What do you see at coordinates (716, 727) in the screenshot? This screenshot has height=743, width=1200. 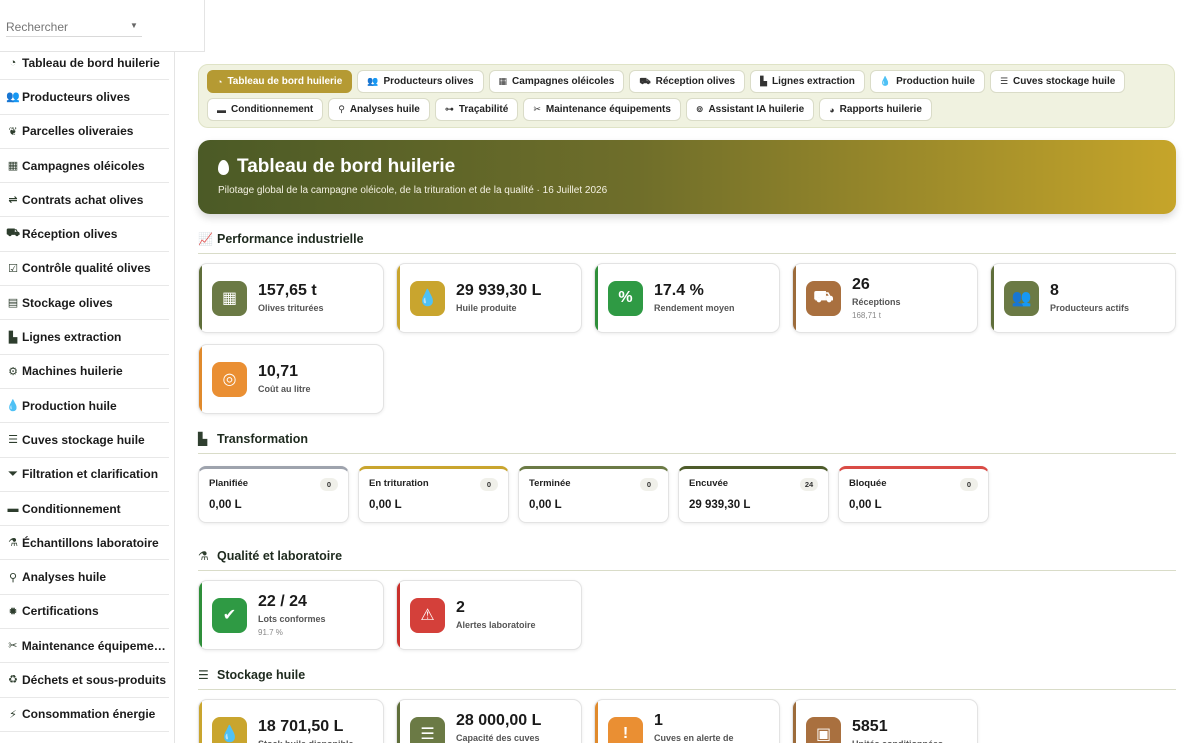 I see `kpi-text: 1 Cuves en alerte de remplissage` at bounding box center [716, 727].